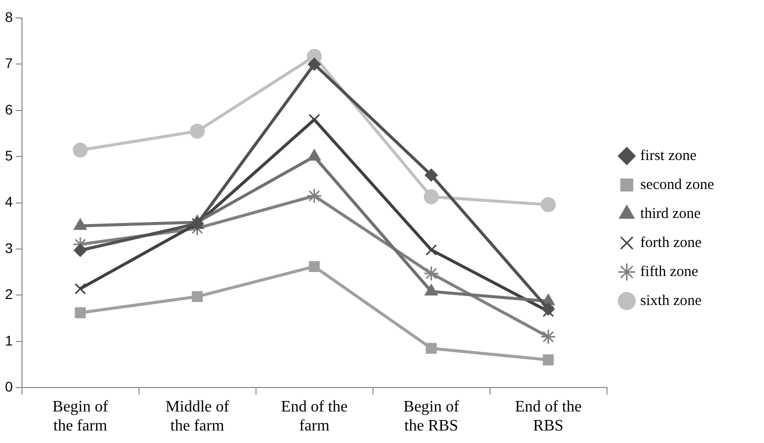 The image size is (764, 443). Describe the element at coordinates (671, 242) in the screenshot. I see `legend-label: forth zone` at that location.